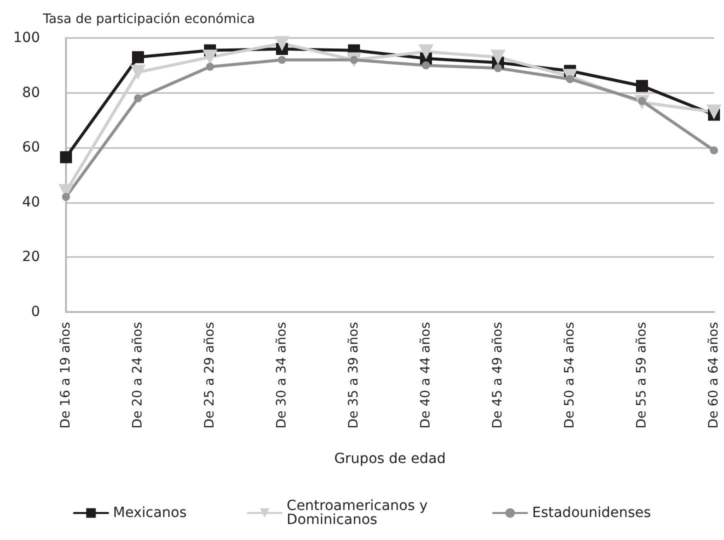  Describe the element at coordinates (359, 513) in the screenshot. I see `legend-label: Centroamericanos y Dominicanos` at that location.